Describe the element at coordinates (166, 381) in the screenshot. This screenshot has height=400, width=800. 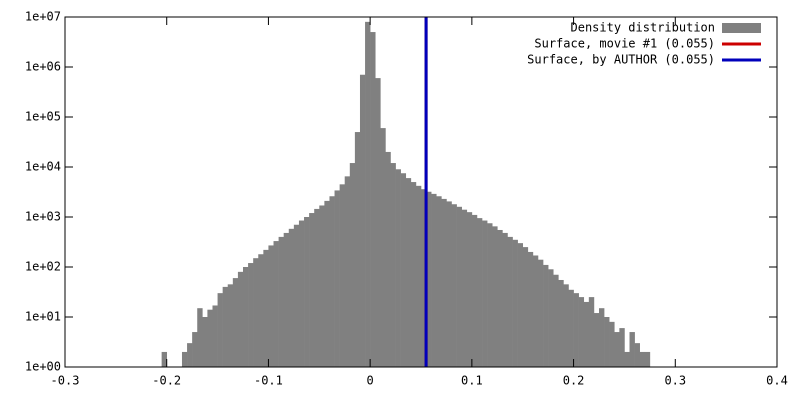
I see `x-tick-label: -0.2` at that location.